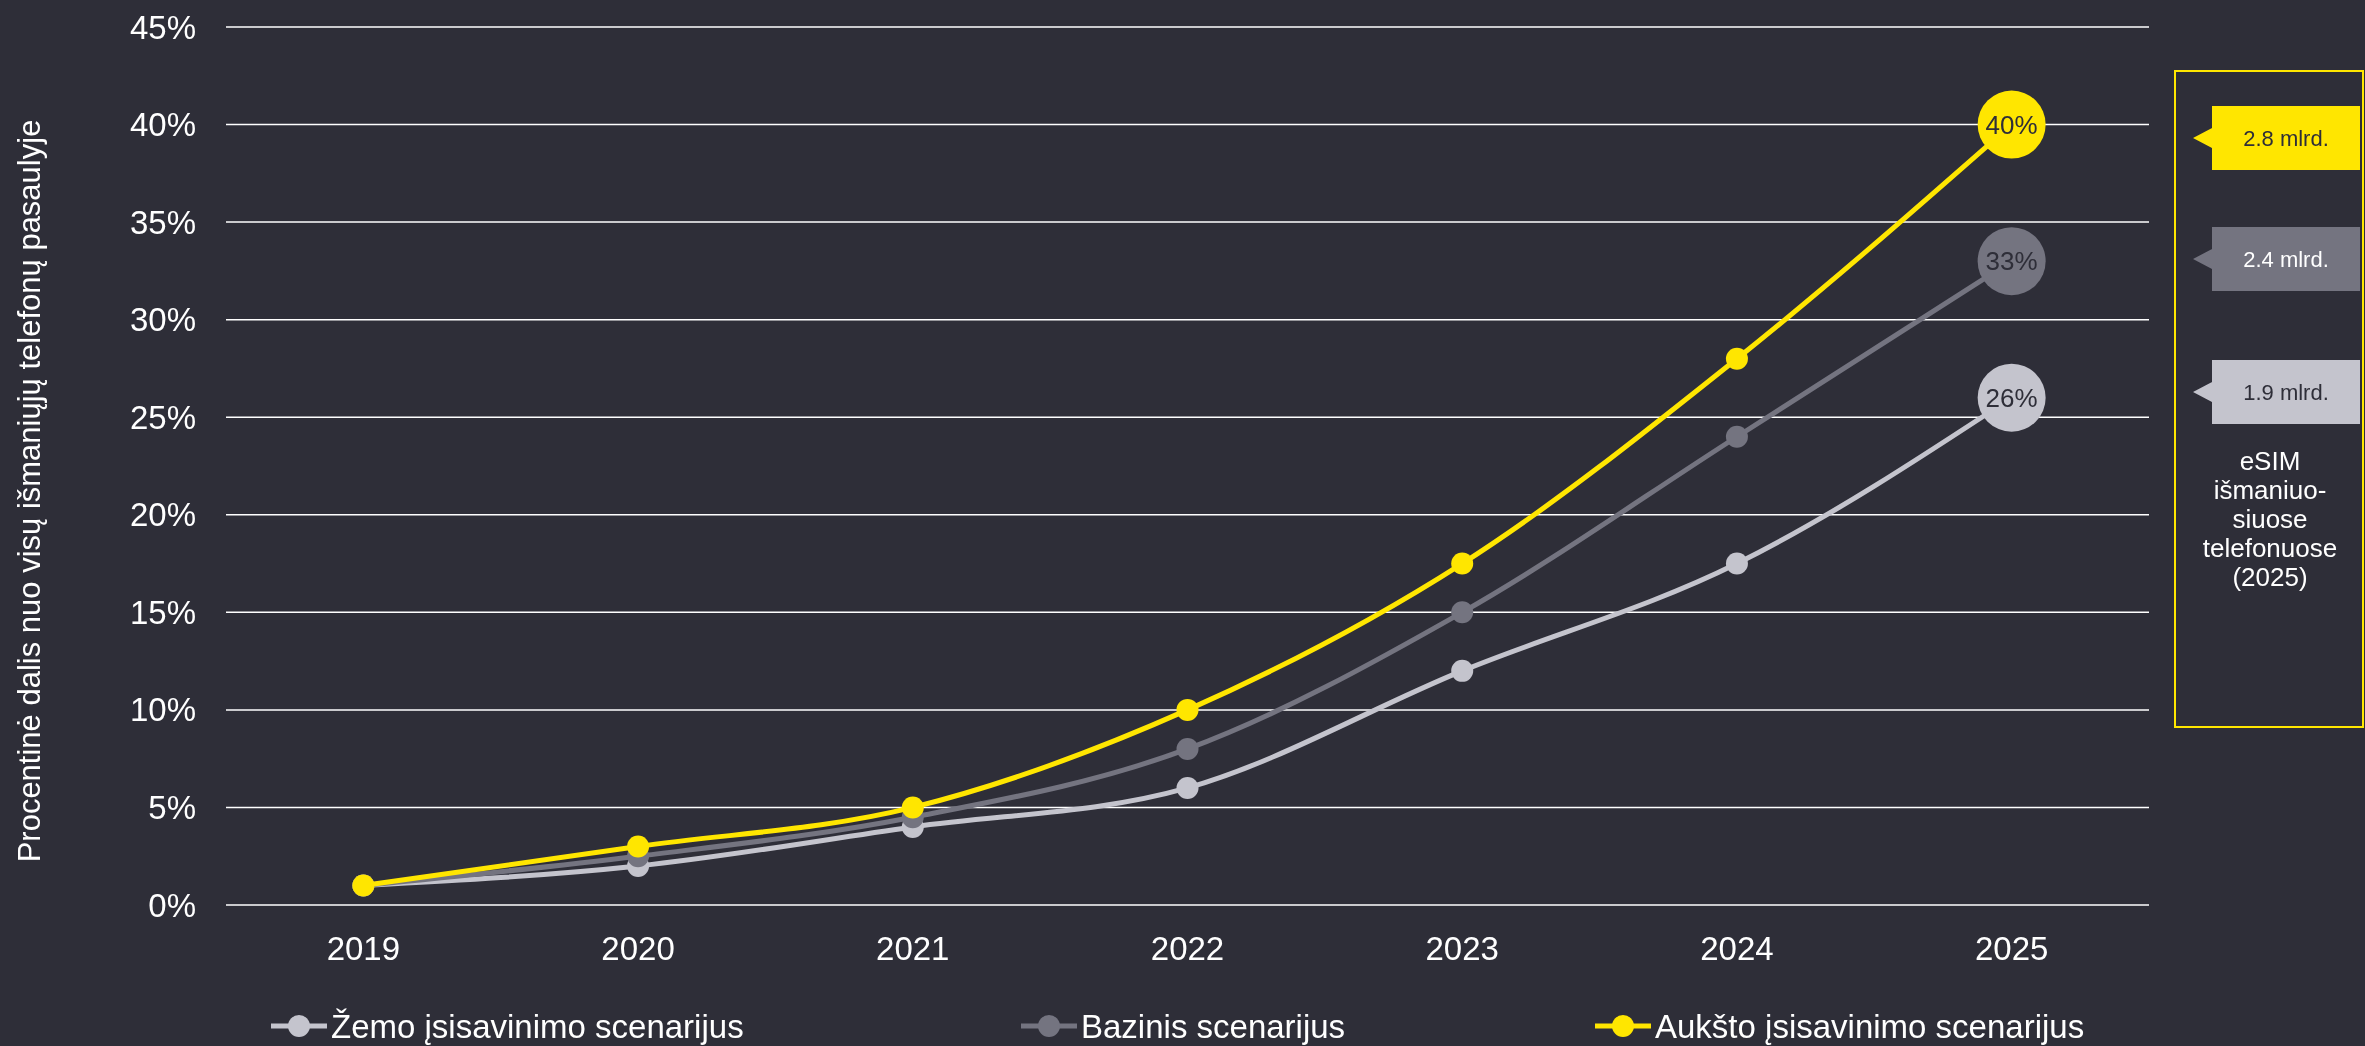 The width and height of the screenshot is (2365, 1046). What do you see at coordinates (638, 948) in the screenshot?
I see `x-tick-label: 2020` at bounding box center [638, 948].